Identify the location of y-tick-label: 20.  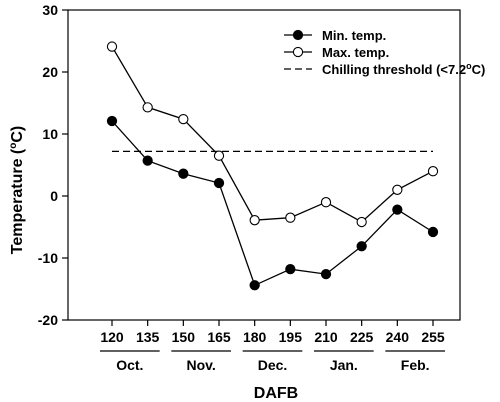
(50, 72).